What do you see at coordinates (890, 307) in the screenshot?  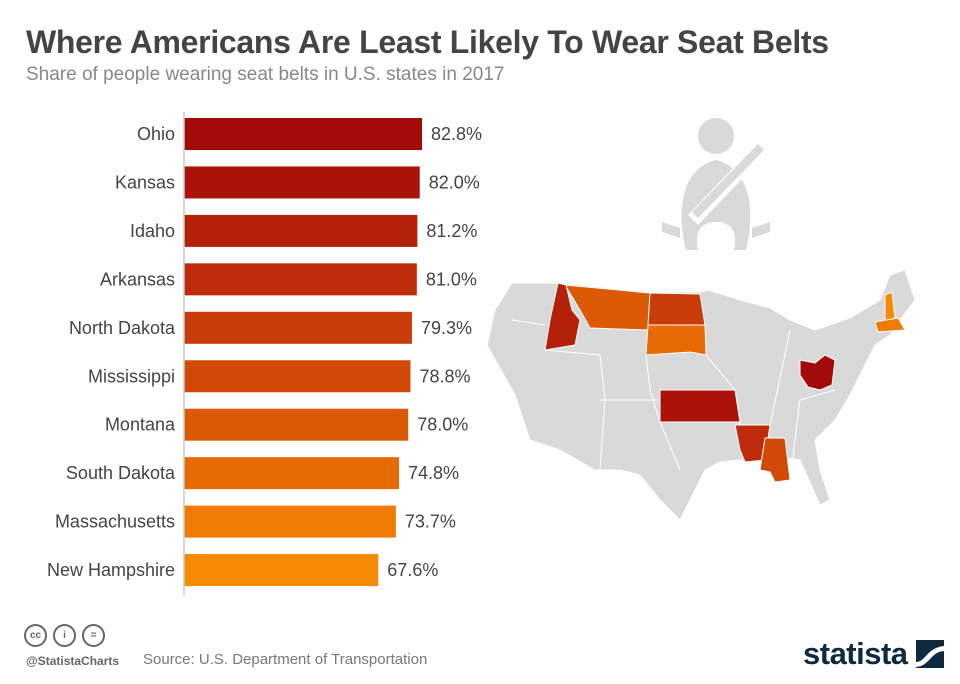 I see `state-new-hampshire` at bounding box center [890, 307].